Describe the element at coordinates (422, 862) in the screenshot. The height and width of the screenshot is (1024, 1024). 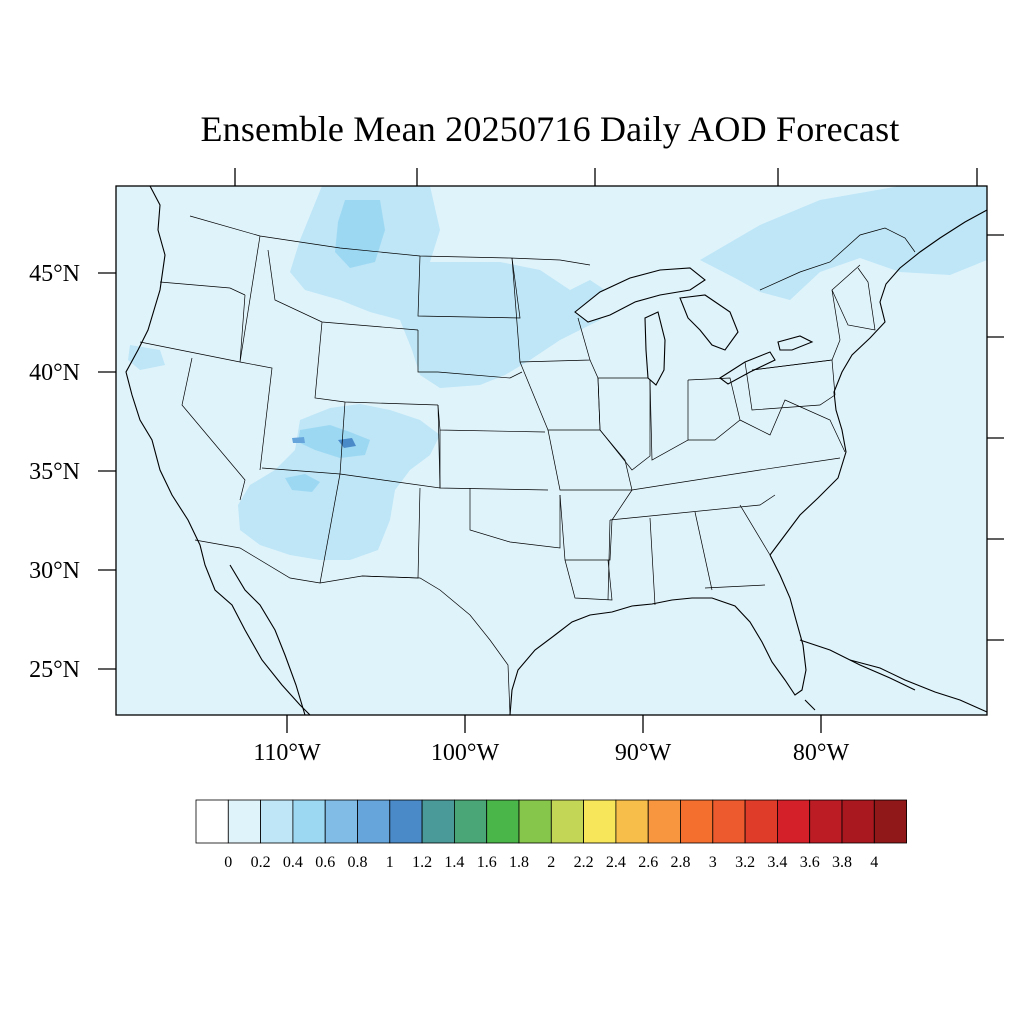
I see `colorbar-label: 1.2` at that location.